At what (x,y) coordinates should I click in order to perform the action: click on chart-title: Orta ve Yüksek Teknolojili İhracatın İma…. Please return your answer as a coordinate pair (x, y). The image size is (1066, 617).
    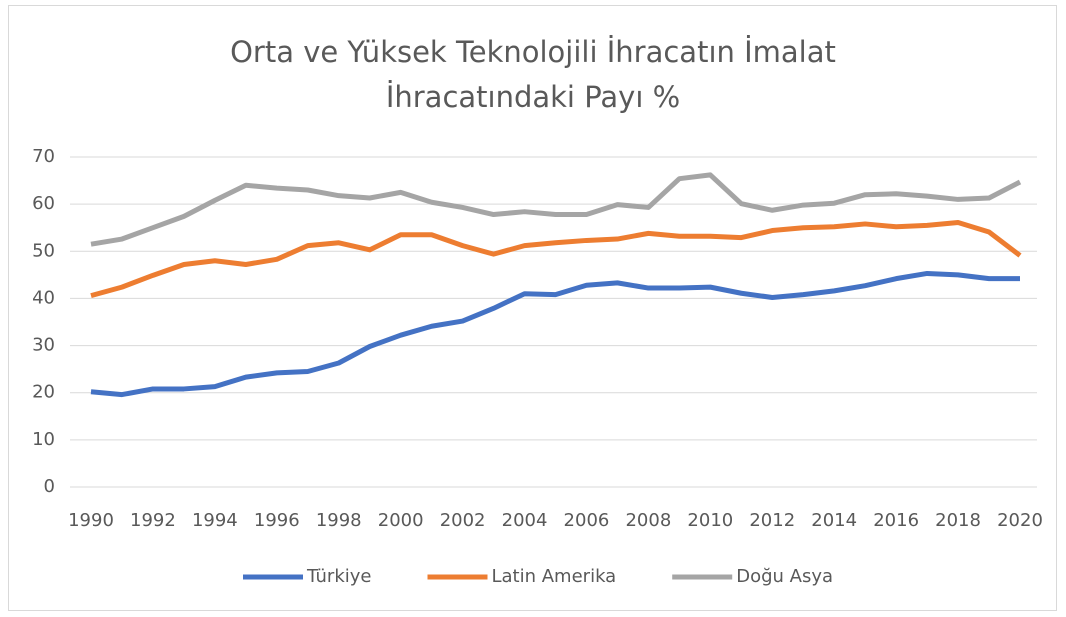
    Looking at the image, I should click on (533, 74).